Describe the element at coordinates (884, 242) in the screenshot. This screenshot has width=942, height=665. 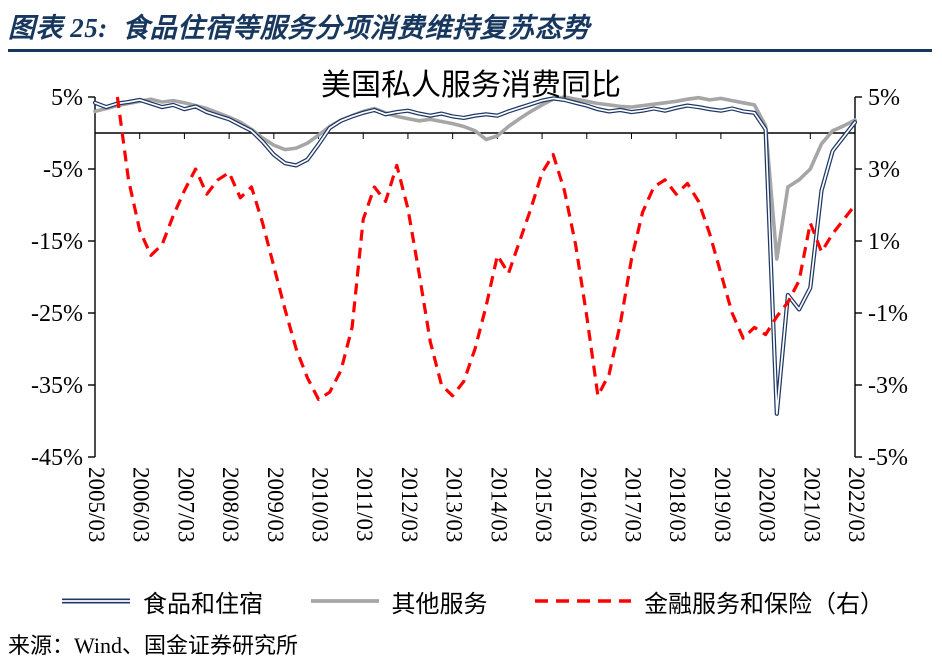
I see `svg-text: 1%` at that location.